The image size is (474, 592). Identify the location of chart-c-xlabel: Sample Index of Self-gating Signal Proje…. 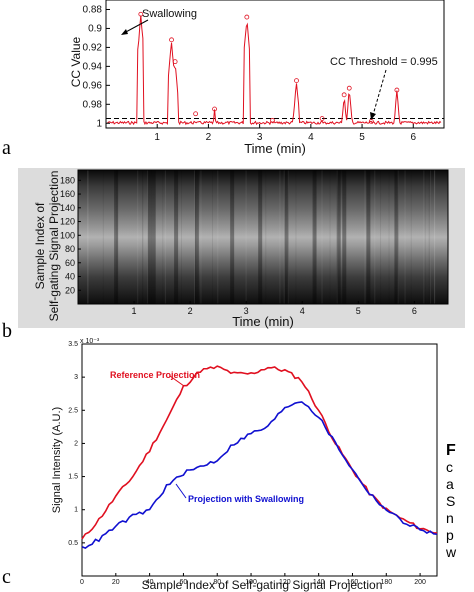
(262, 585).